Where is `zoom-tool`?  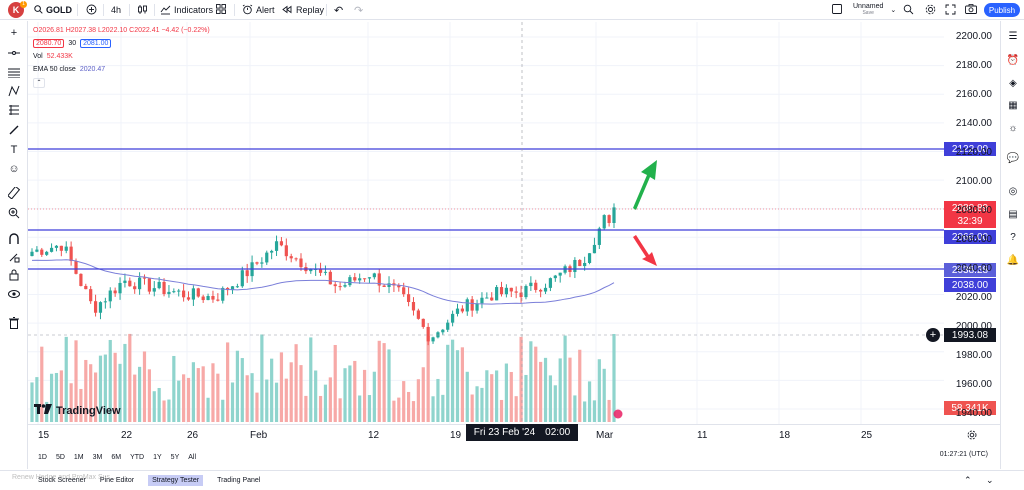
zoom-tool is located at coordinates (14, 214).